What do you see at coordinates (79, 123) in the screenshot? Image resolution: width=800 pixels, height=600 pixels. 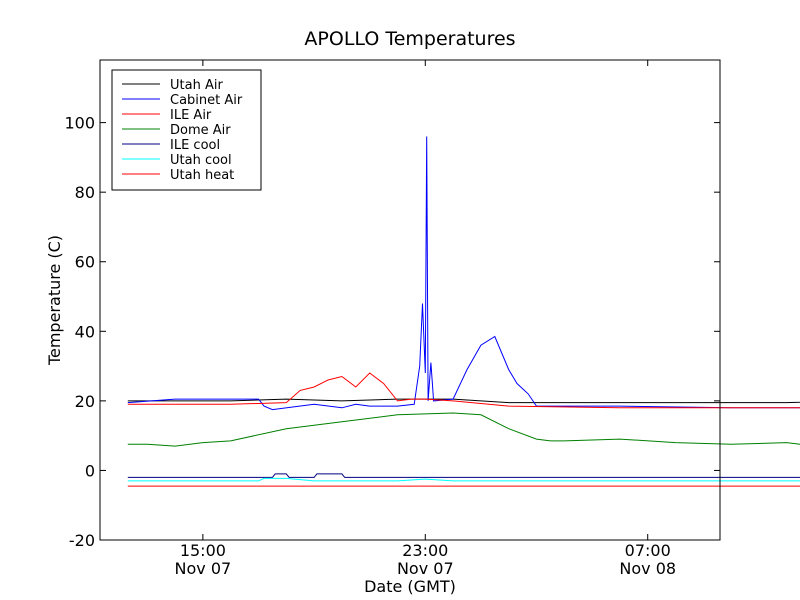 I see `y-tick-label: 100` at bounding box center [79, 123].